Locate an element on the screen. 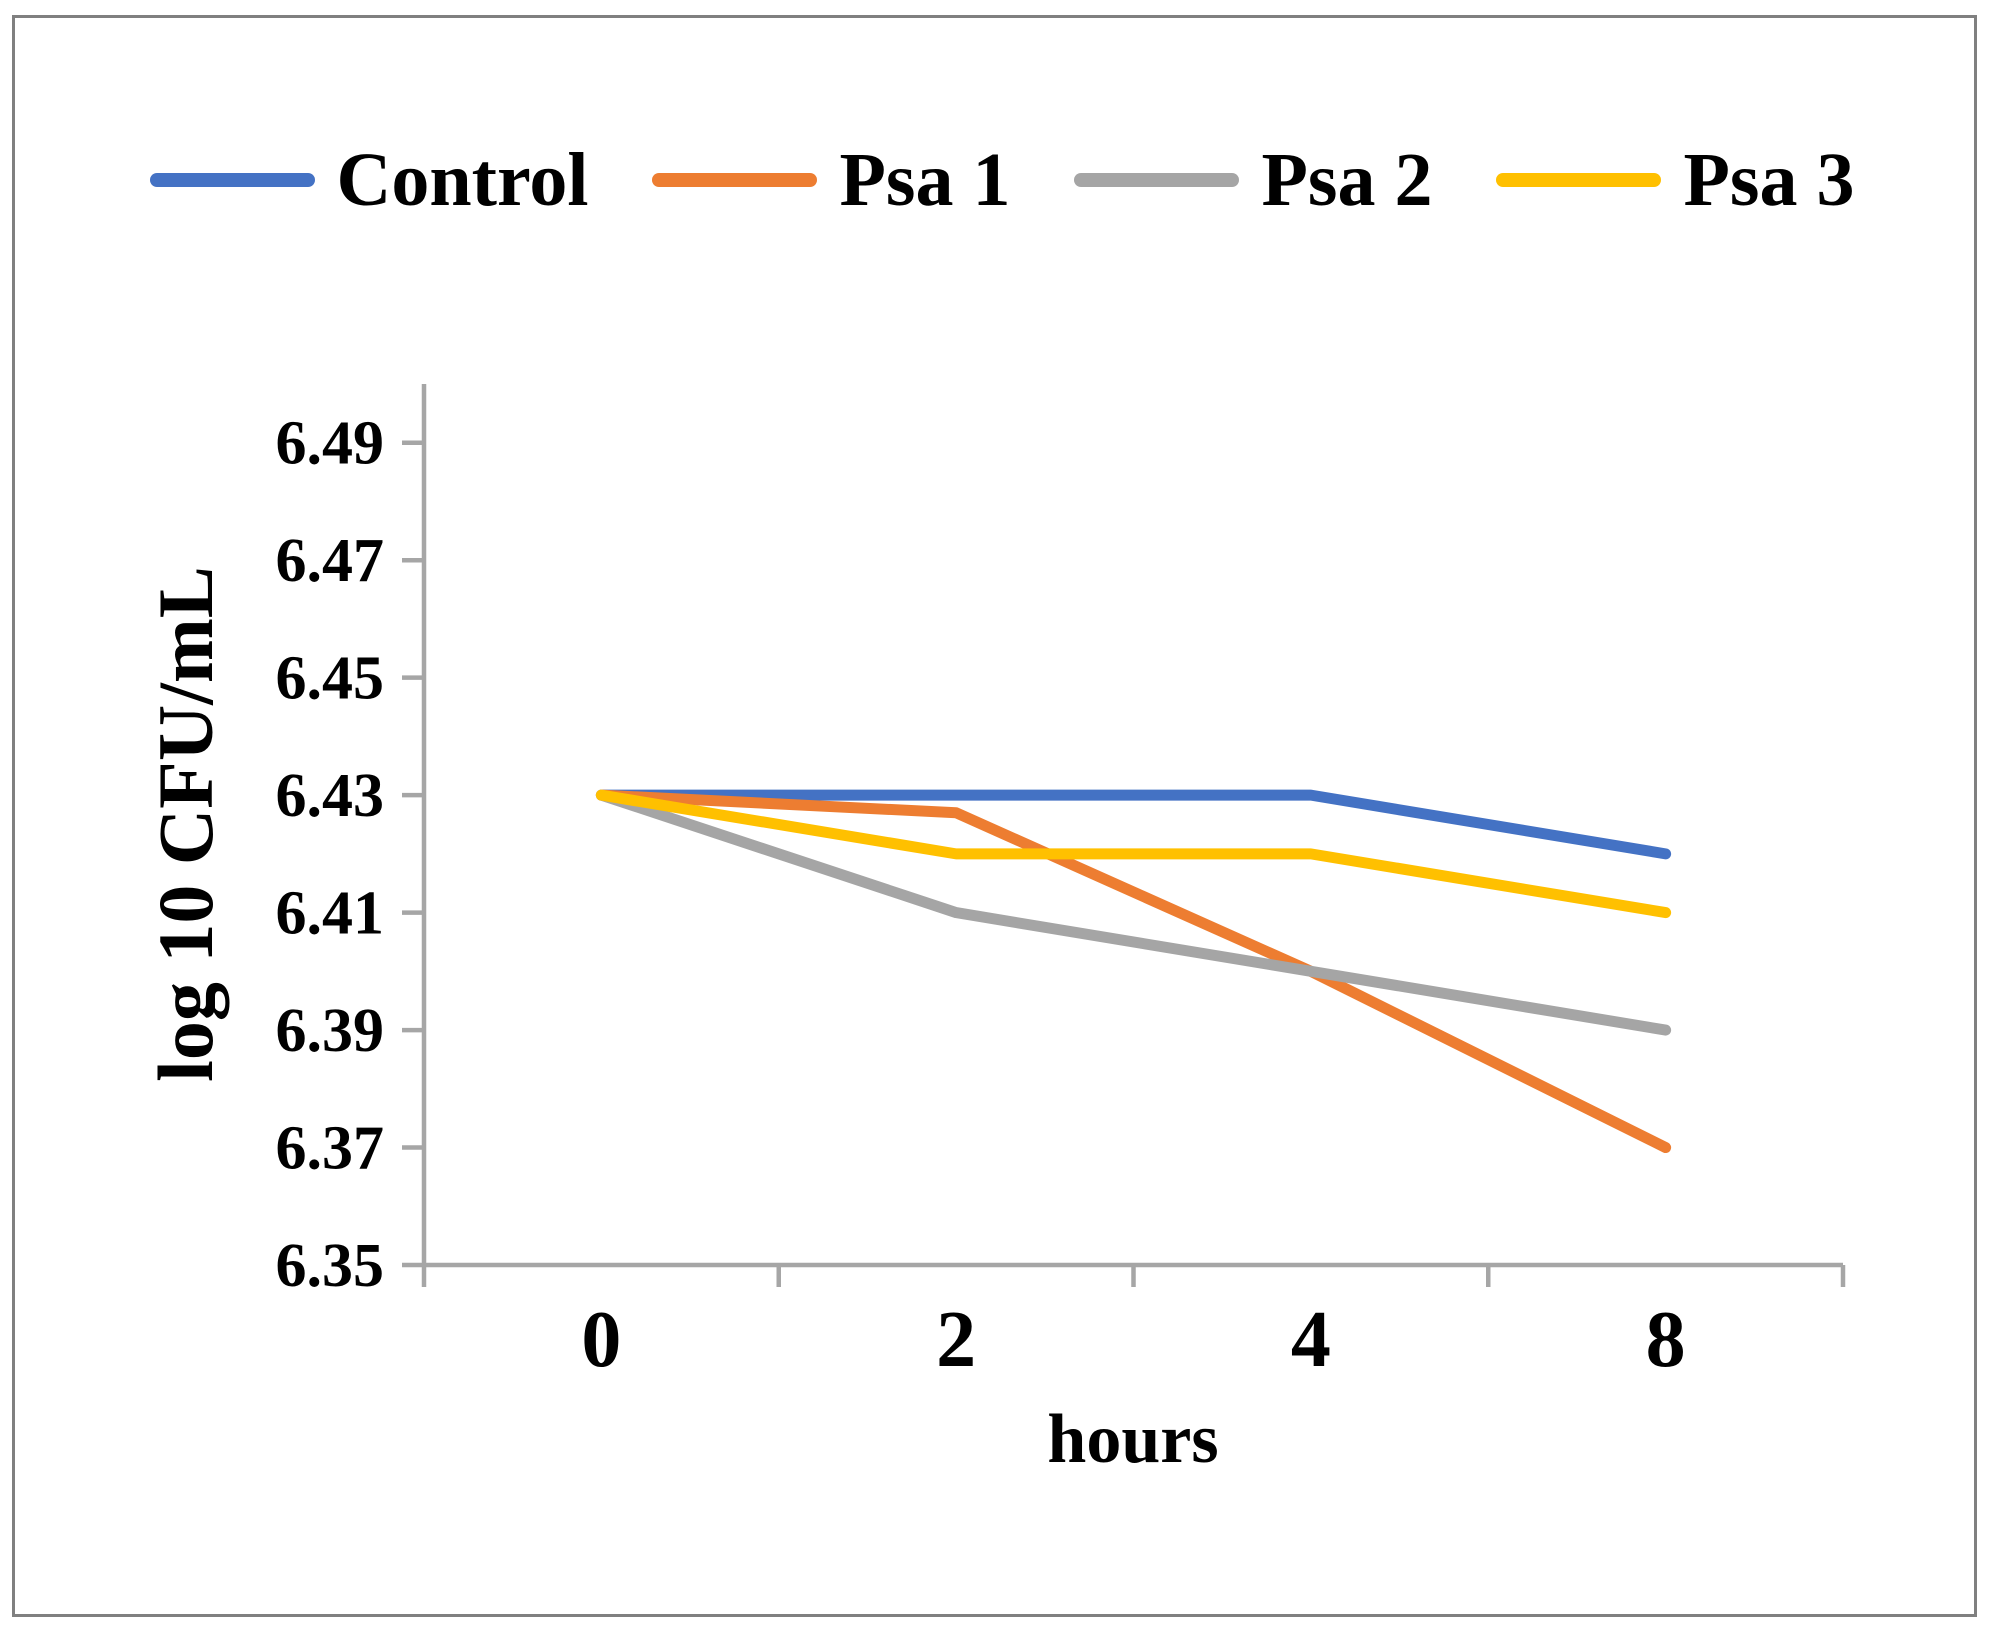 This screenshot has height=1636, width=2004. y-axis-tick-label: 6.39 is located at coordinates (330, 1031).